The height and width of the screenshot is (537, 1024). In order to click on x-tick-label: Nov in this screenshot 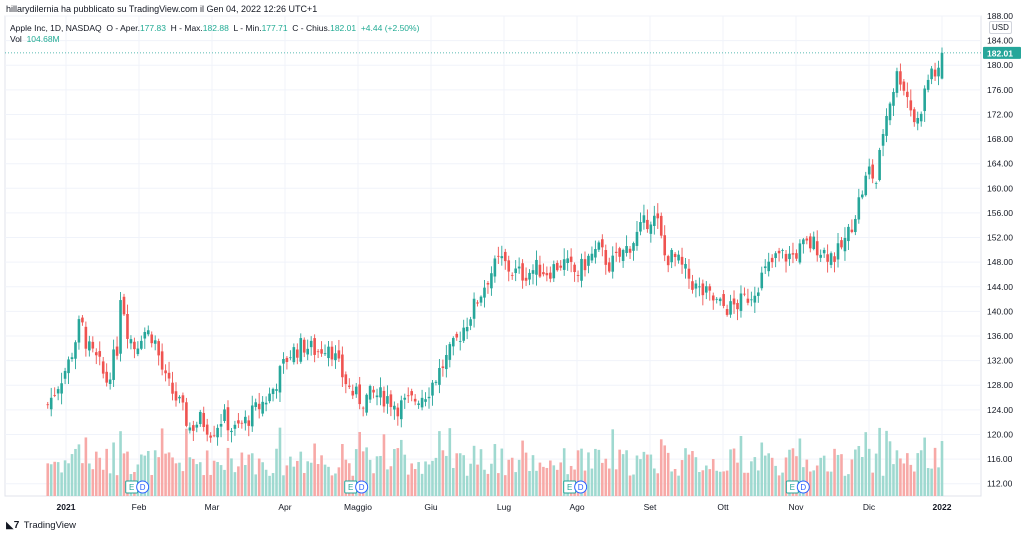, I will do `click(796, 507)`.